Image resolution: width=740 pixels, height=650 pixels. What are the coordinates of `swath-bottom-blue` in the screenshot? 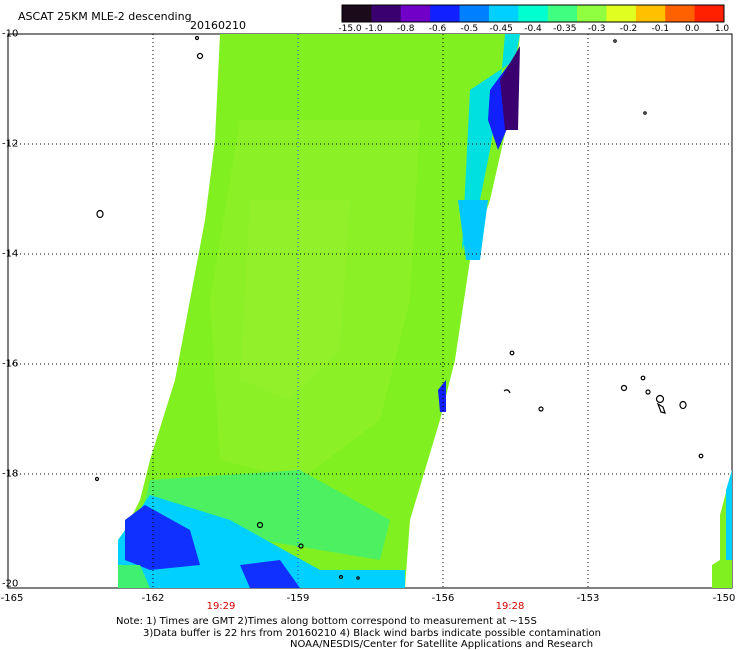 It's located at (162, 537).